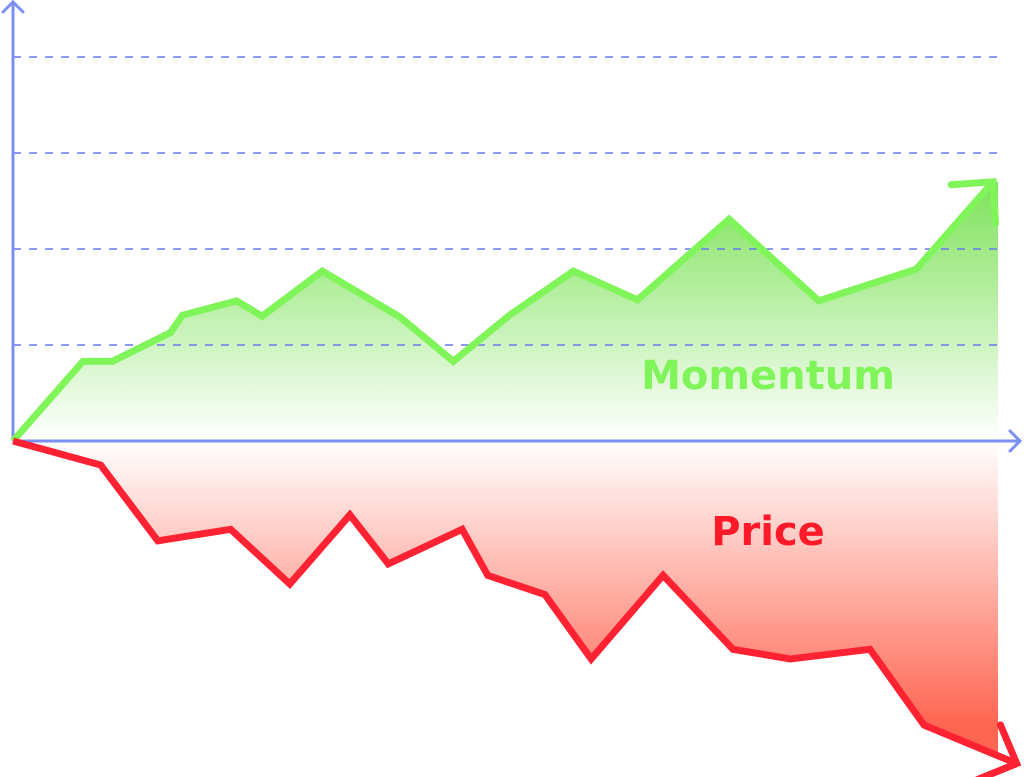  I want to click on arrowhead-momentum-icon, so click(973, 203).